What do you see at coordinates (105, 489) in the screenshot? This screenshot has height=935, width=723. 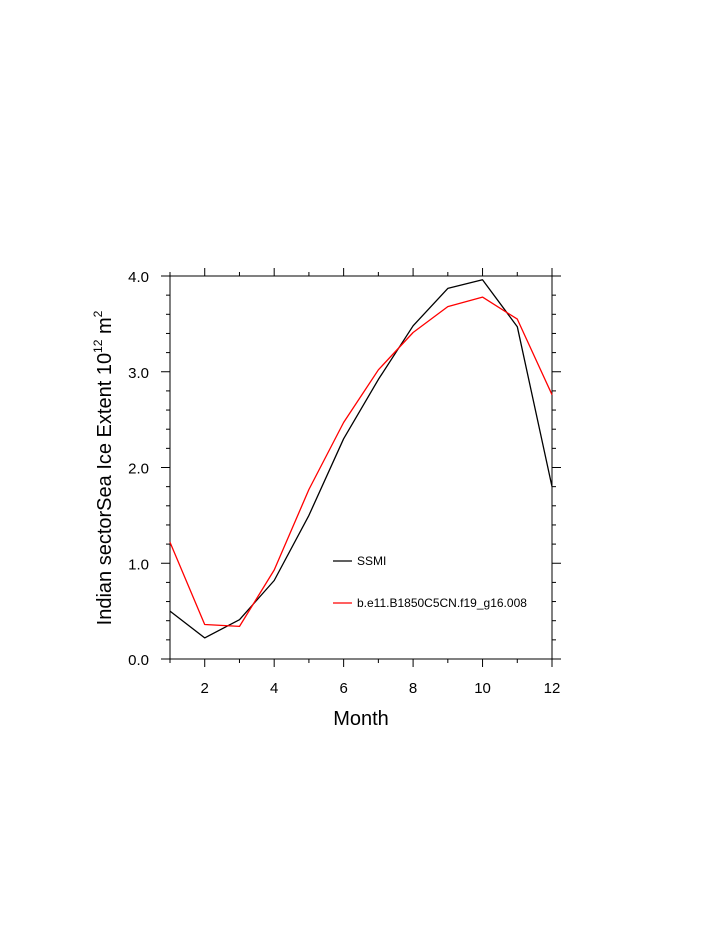 I see `y-axis-title-prefix: Indian sectorSea Ice Extent 10` at bounding box center [105, 489].